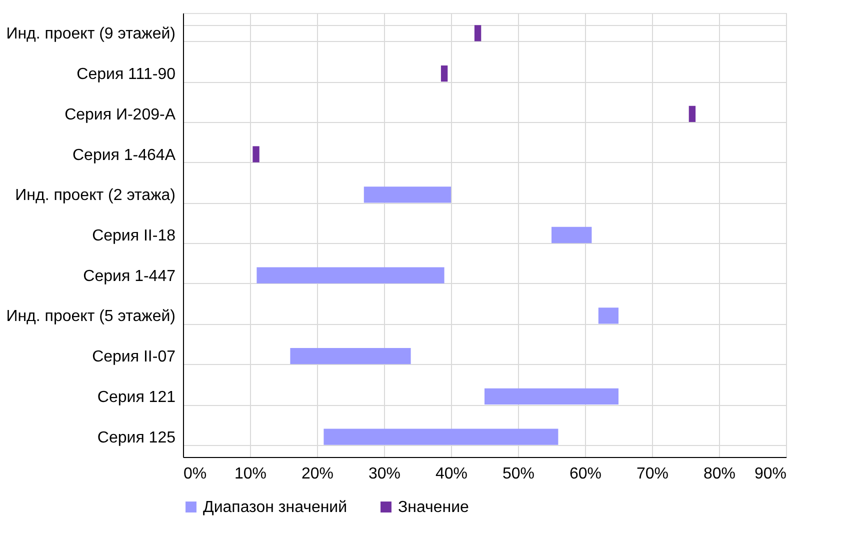 The image size is (852, 536). I want to click on y-tick-label: Инд. проект (5 этажей), so click(91, 317).